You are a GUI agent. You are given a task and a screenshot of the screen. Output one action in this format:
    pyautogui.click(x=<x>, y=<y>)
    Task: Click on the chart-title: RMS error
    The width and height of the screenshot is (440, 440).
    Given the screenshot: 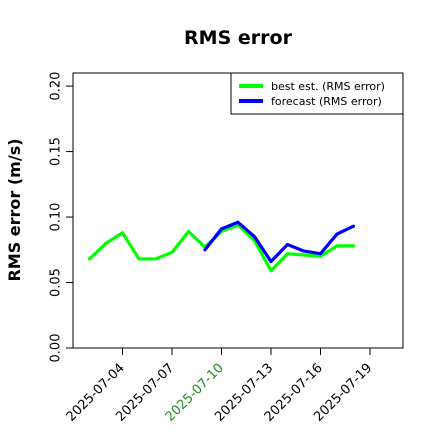 What is the action you would take?
    pyautogui.click(x=238, y=38)
    